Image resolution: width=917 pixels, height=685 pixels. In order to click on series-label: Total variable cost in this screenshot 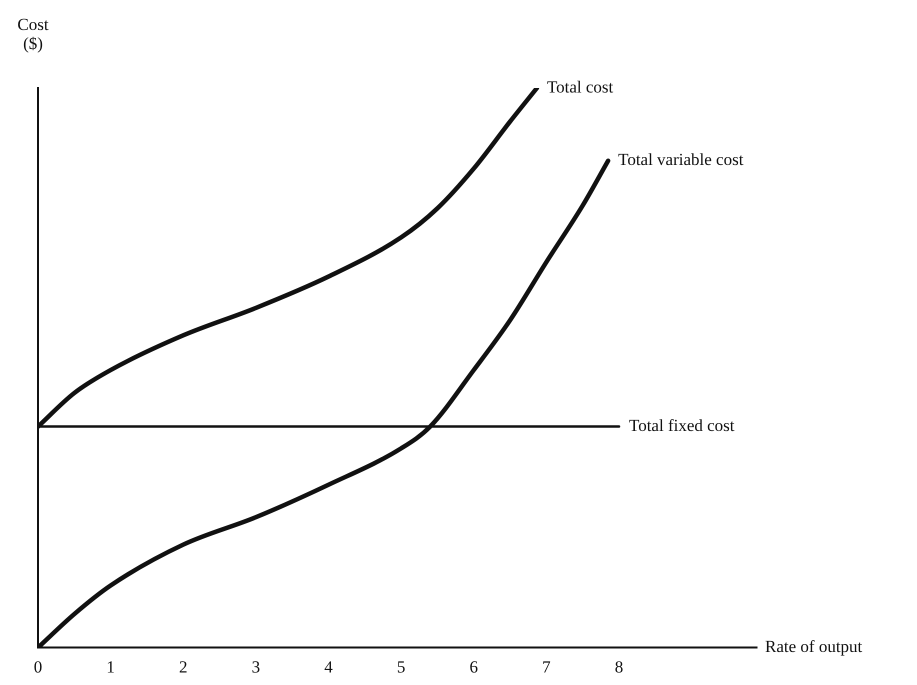, I will do `click(681, 160)`.